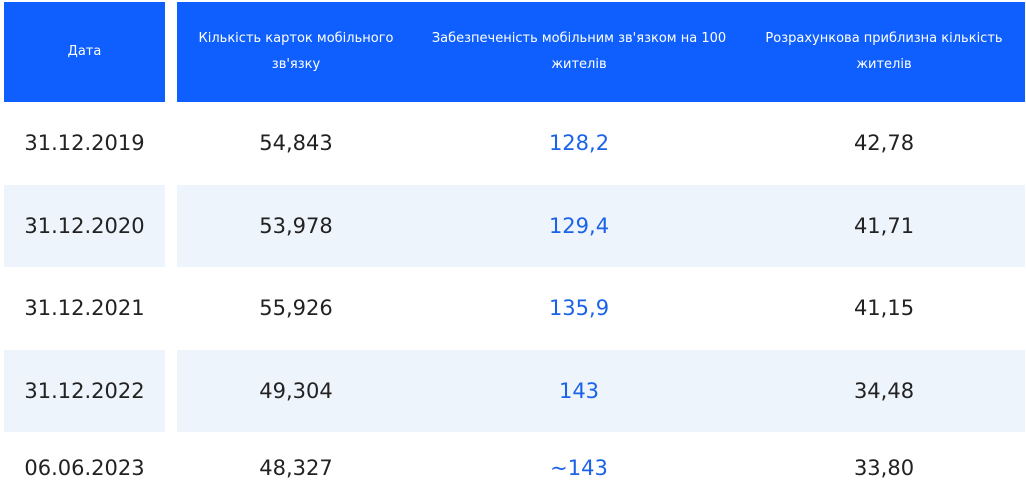 The width and height of the screenshot is (1026, 503). What do you see at coordinates (884, 467) in the screenshot?
I see `table-cell: 33,80` at bounding box center [884, 467].